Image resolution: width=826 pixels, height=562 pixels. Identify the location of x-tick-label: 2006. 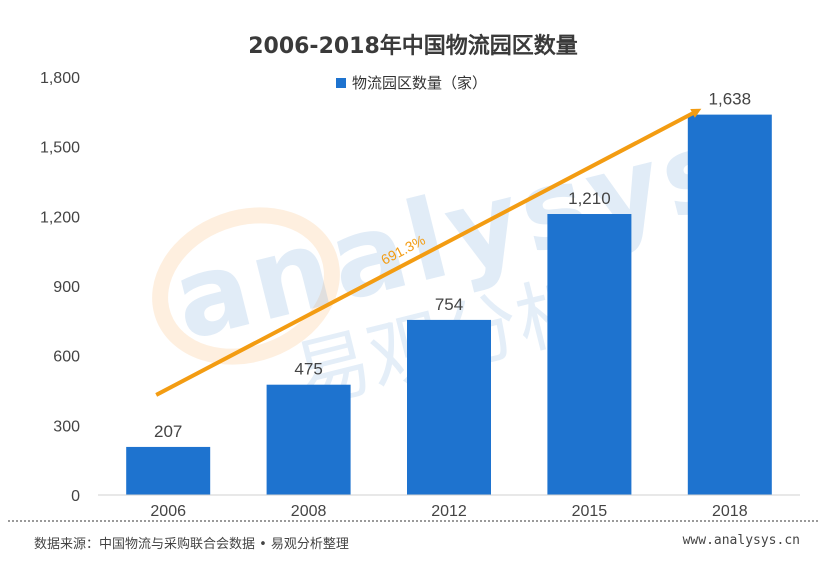
(168, 511).